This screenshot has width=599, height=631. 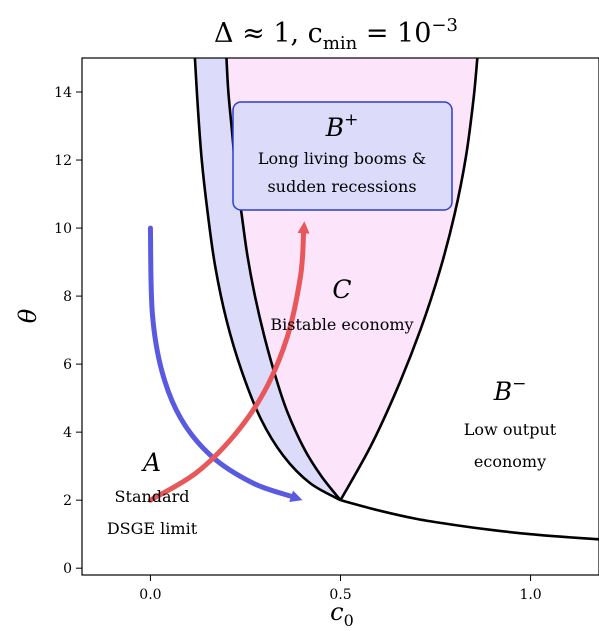 What do you see at coordinates (67, 501) in the screenshot?
I see `y-tick-label: 2` at bounding box center [67, 501].